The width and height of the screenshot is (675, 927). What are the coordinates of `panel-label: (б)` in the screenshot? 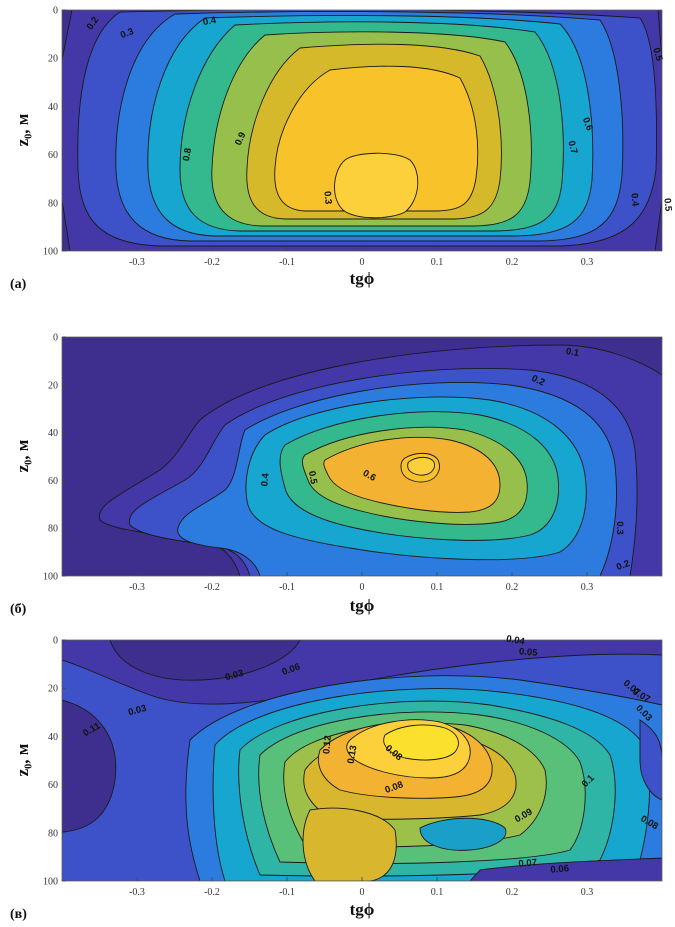 It's located at (18, 609).